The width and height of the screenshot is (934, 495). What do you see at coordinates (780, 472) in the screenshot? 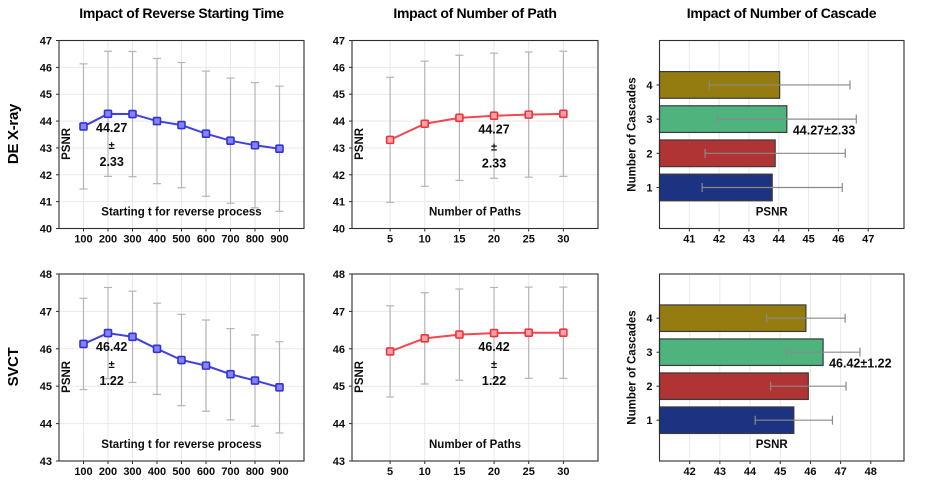
I see `x-tick-label: 45` at bounding box center [780, 472].